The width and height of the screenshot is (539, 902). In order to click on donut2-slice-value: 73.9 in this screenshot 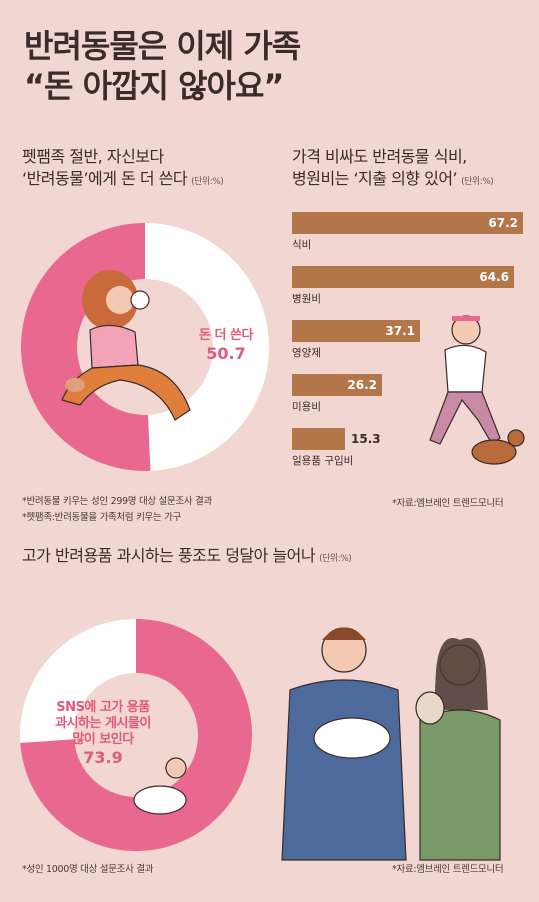, I will do `click(103, 757)`.